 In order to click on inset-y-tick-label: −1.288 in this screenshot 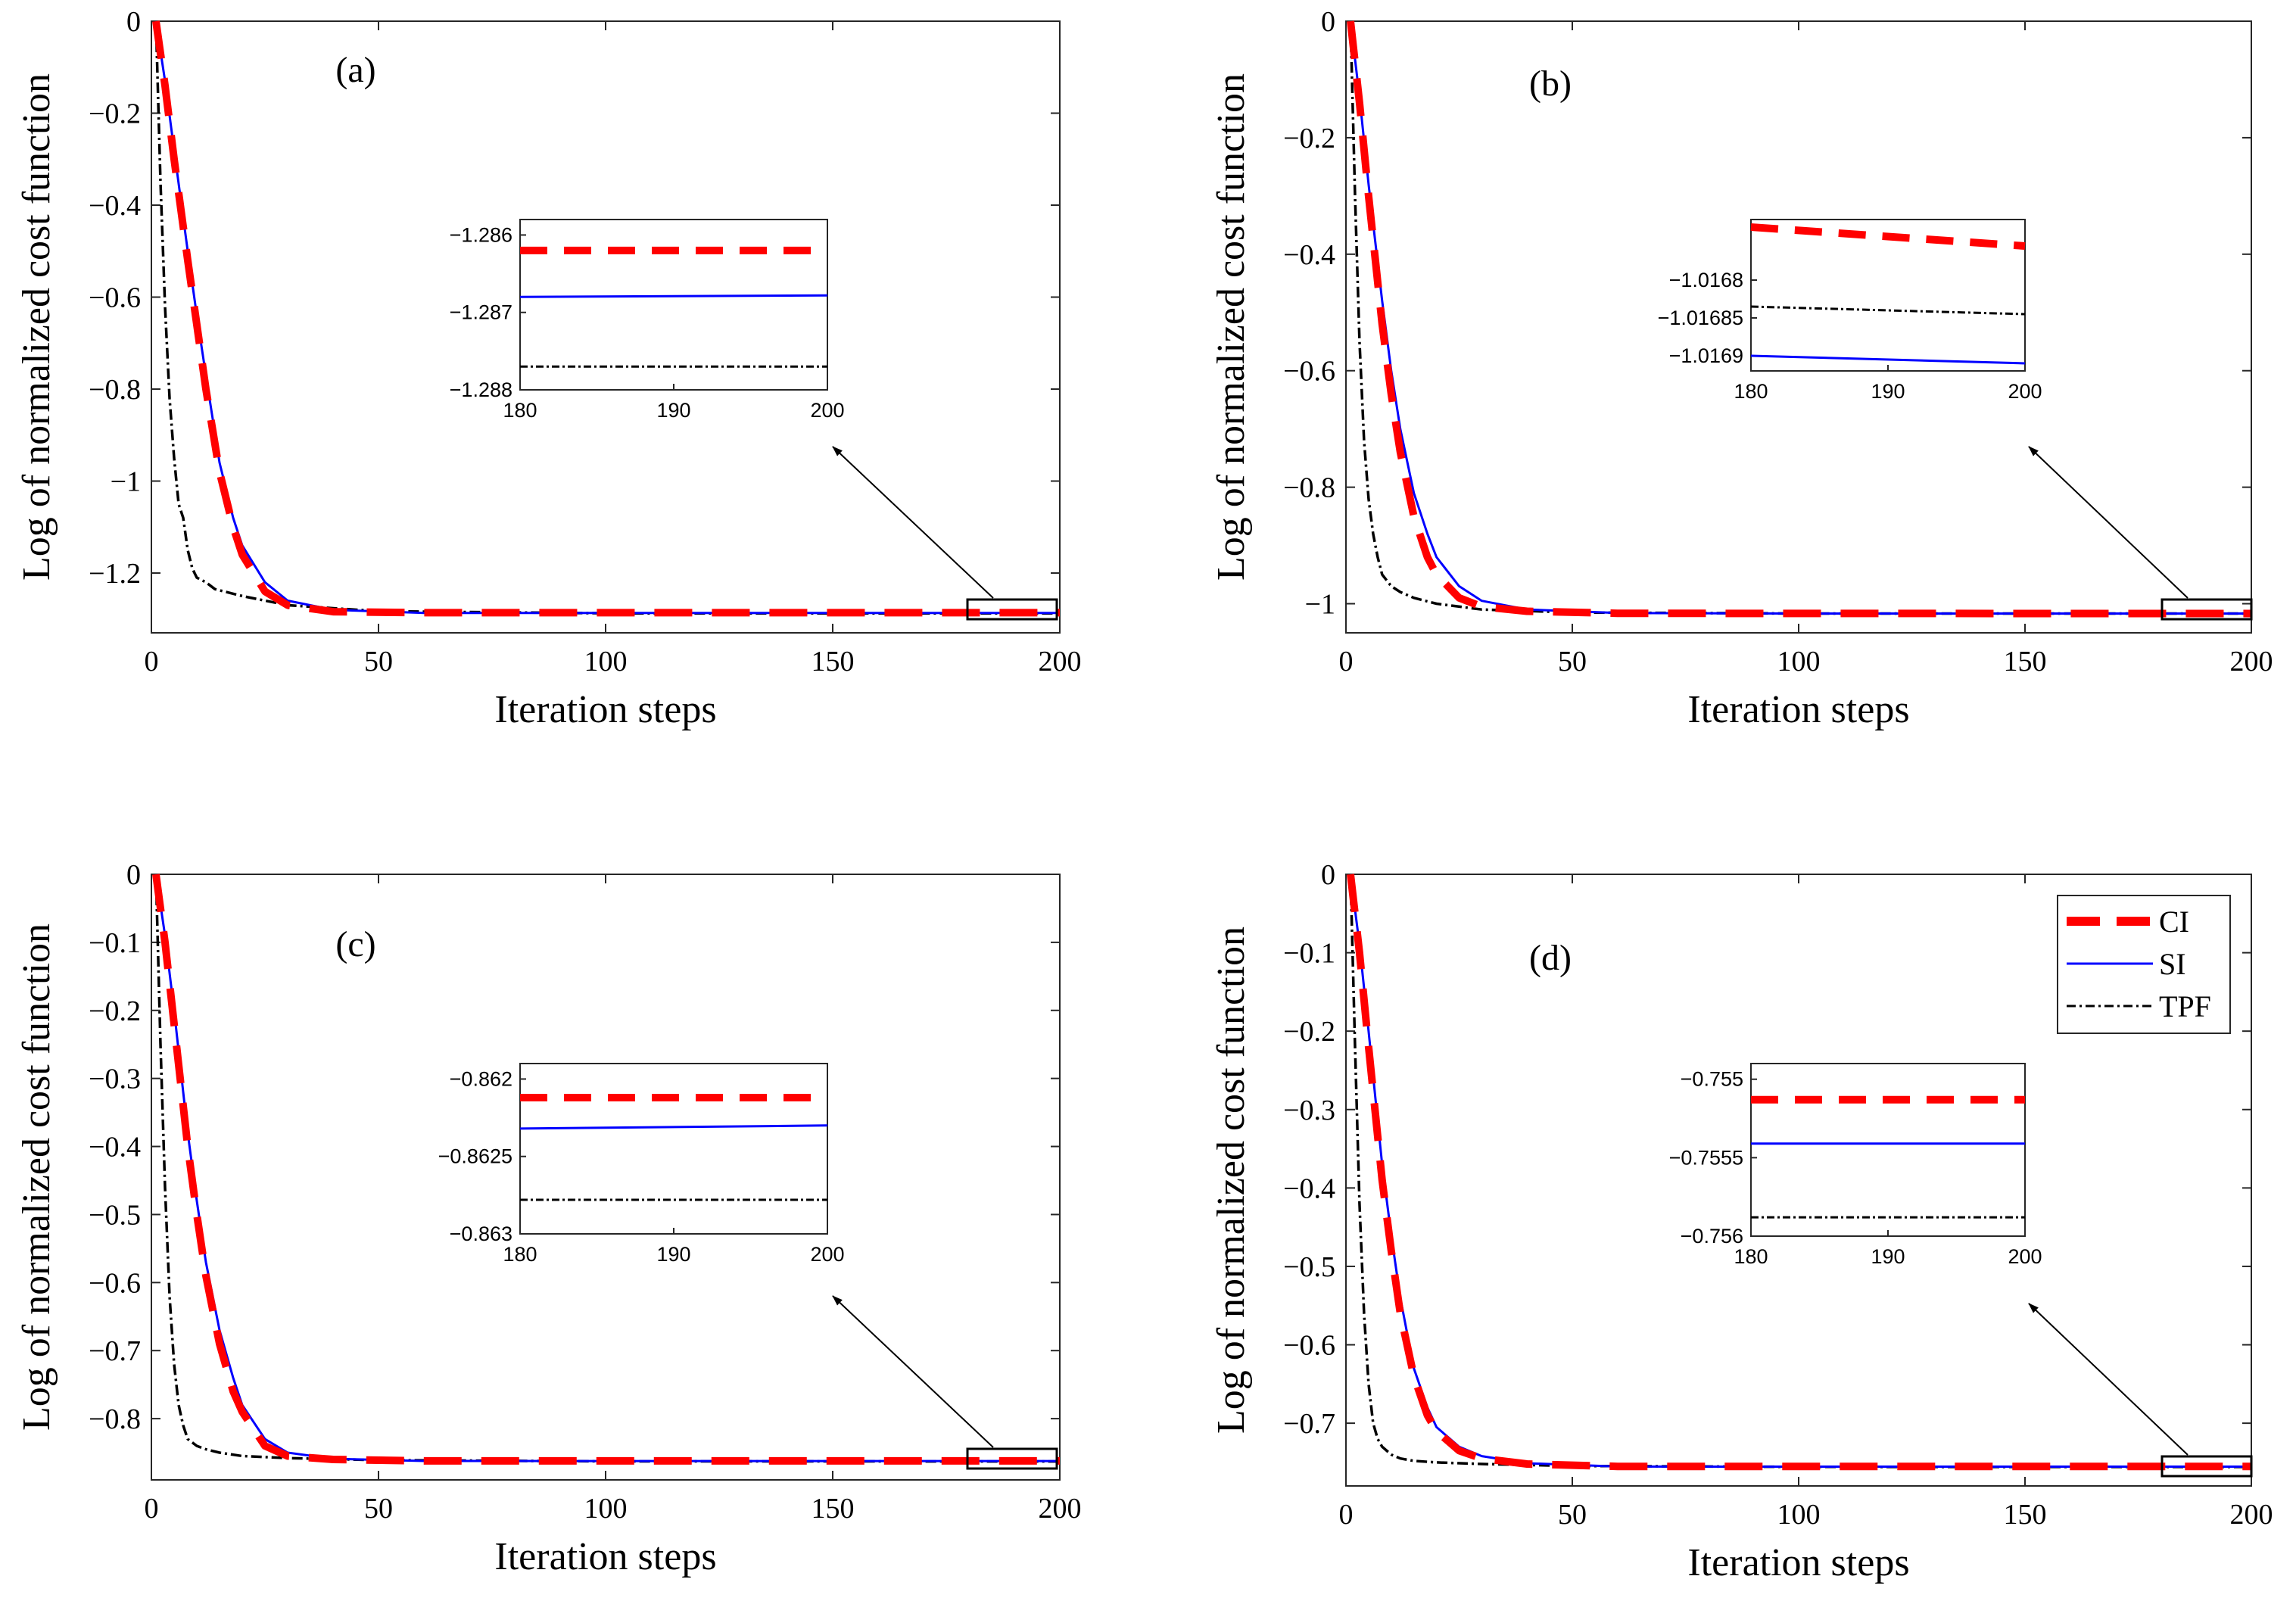, I will do `click(481, 389)`.